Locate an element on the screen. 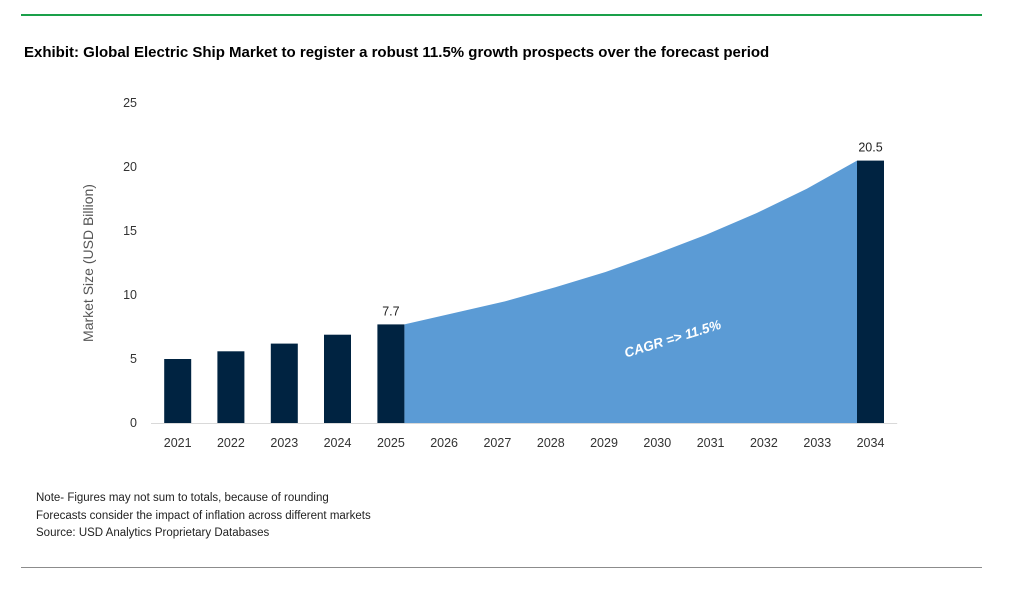  bar-2022 is located at coordinates (231, 387).